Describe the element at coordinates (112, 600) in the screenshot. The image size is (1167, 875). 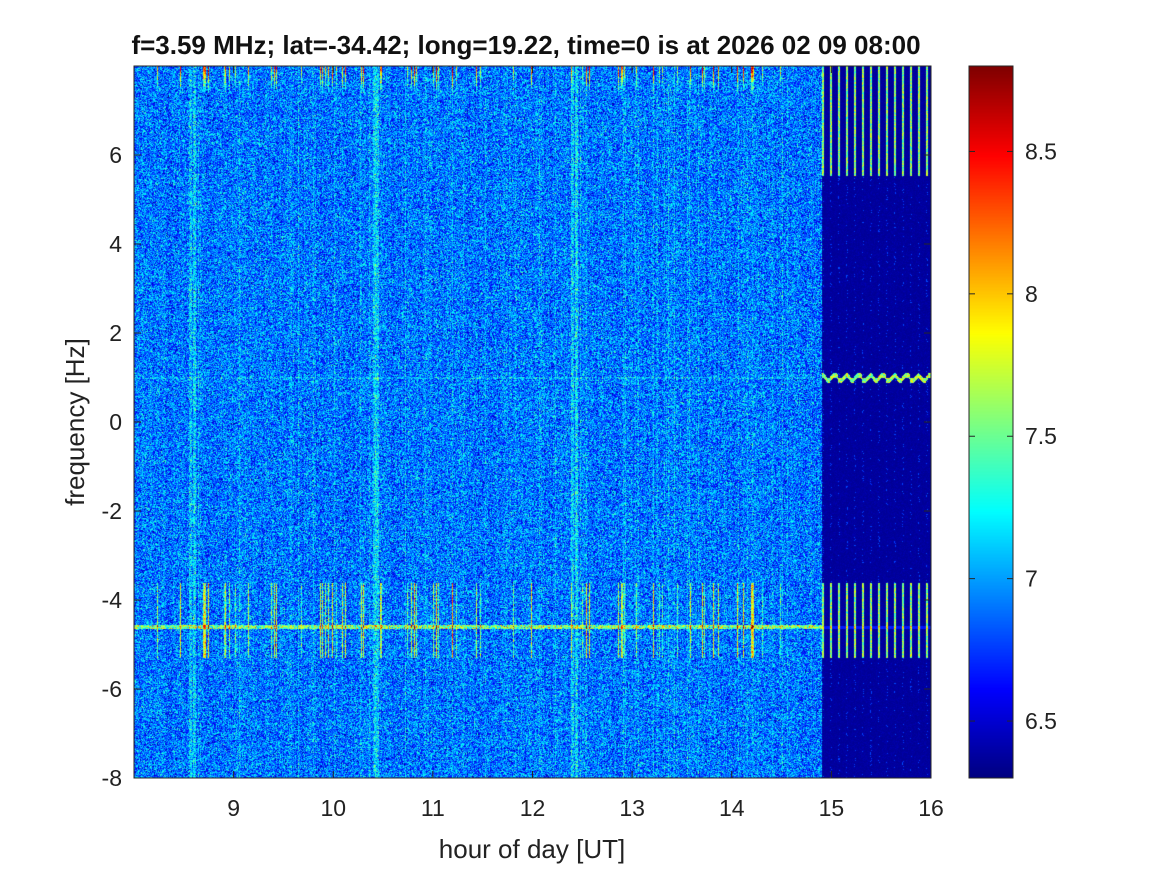
I see `y-tick-label: -4` at that location.